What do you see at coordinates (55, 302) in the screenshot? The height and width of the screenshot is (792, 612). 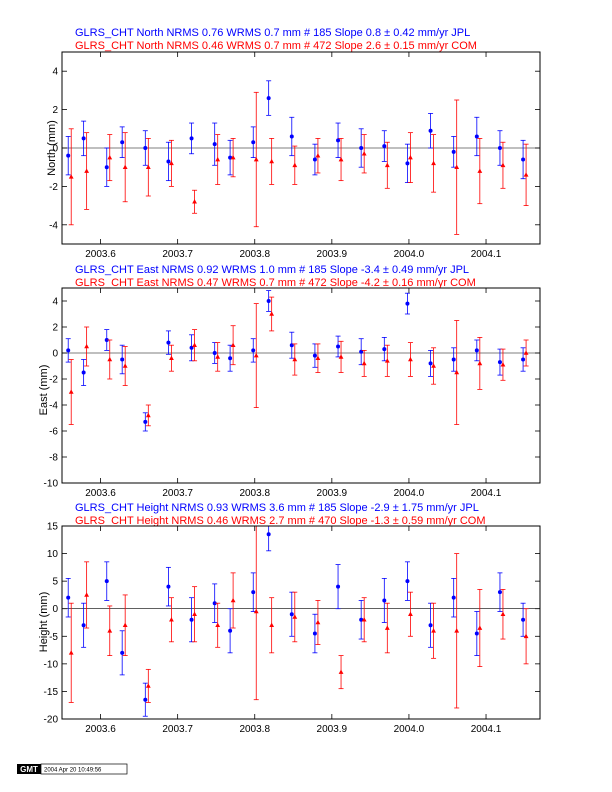 I see `east-ytick-label: 4` at bounding box center [55, 302].